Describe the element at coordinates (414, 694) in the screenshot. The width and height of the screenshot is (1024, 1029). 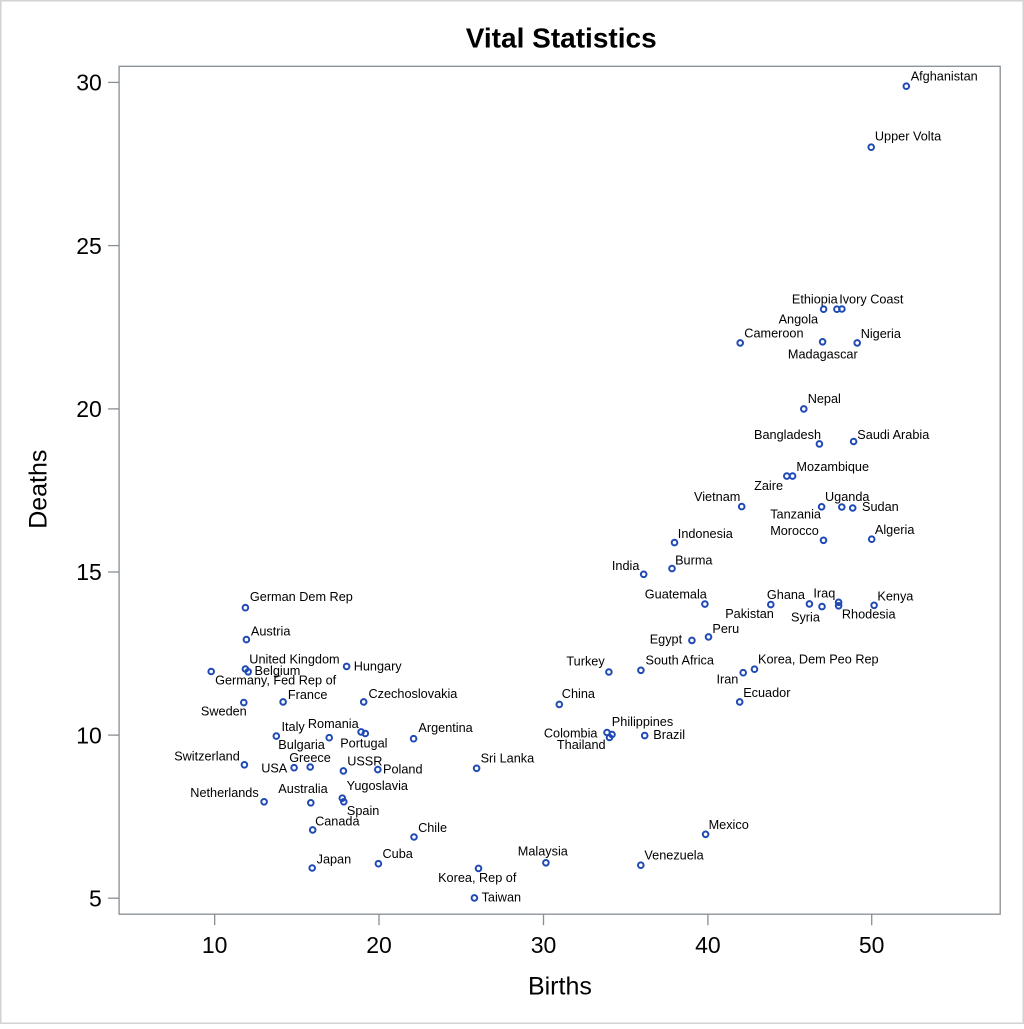
I see `svg-text: Czechoslovakia` at that location.